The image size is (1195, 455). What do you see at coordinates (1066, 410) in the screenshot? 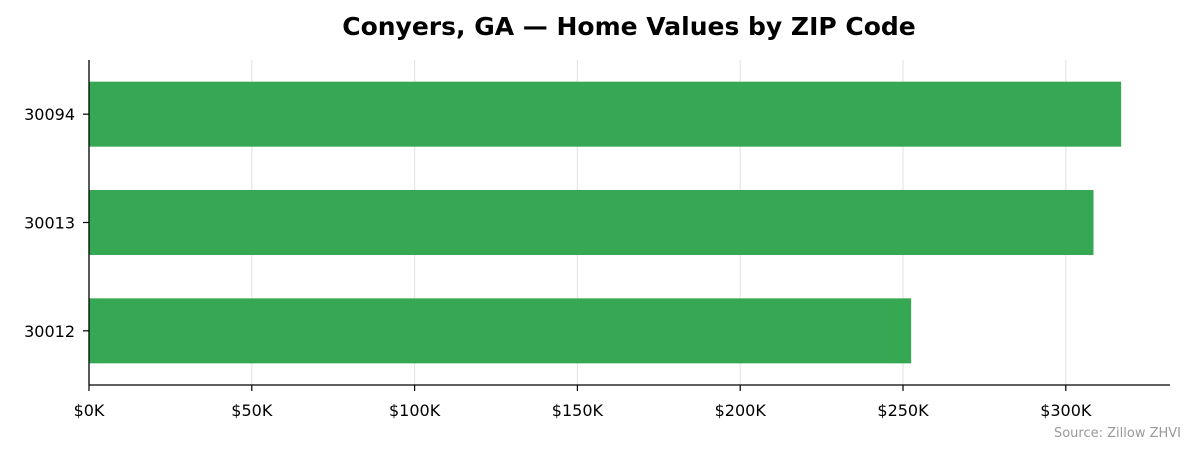
I see `x-tick-label: $300K` at bounding box center [1066, 410].